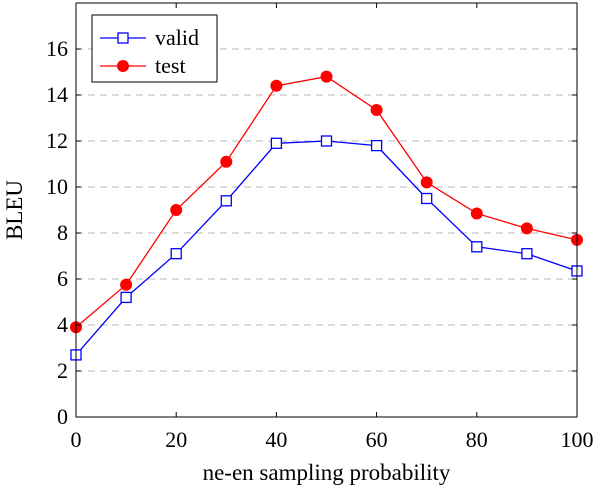  Describe the element at coordinates (62, 278) in the screenshot. I see `y-tick-label-6: 6` at that location.